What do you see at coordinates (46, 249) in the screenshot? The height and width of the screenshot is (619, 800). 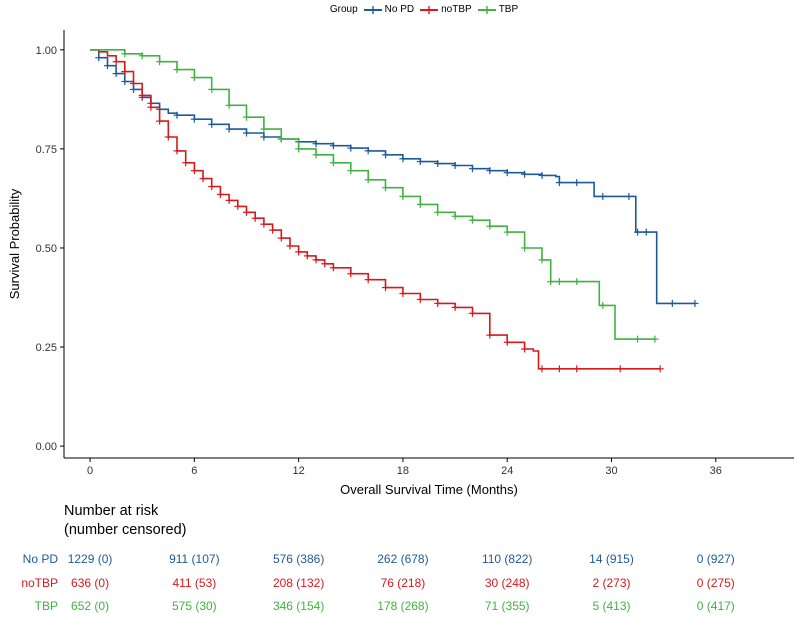 I see `y-tick-label: 0.50` at bounding box center [46, 249].